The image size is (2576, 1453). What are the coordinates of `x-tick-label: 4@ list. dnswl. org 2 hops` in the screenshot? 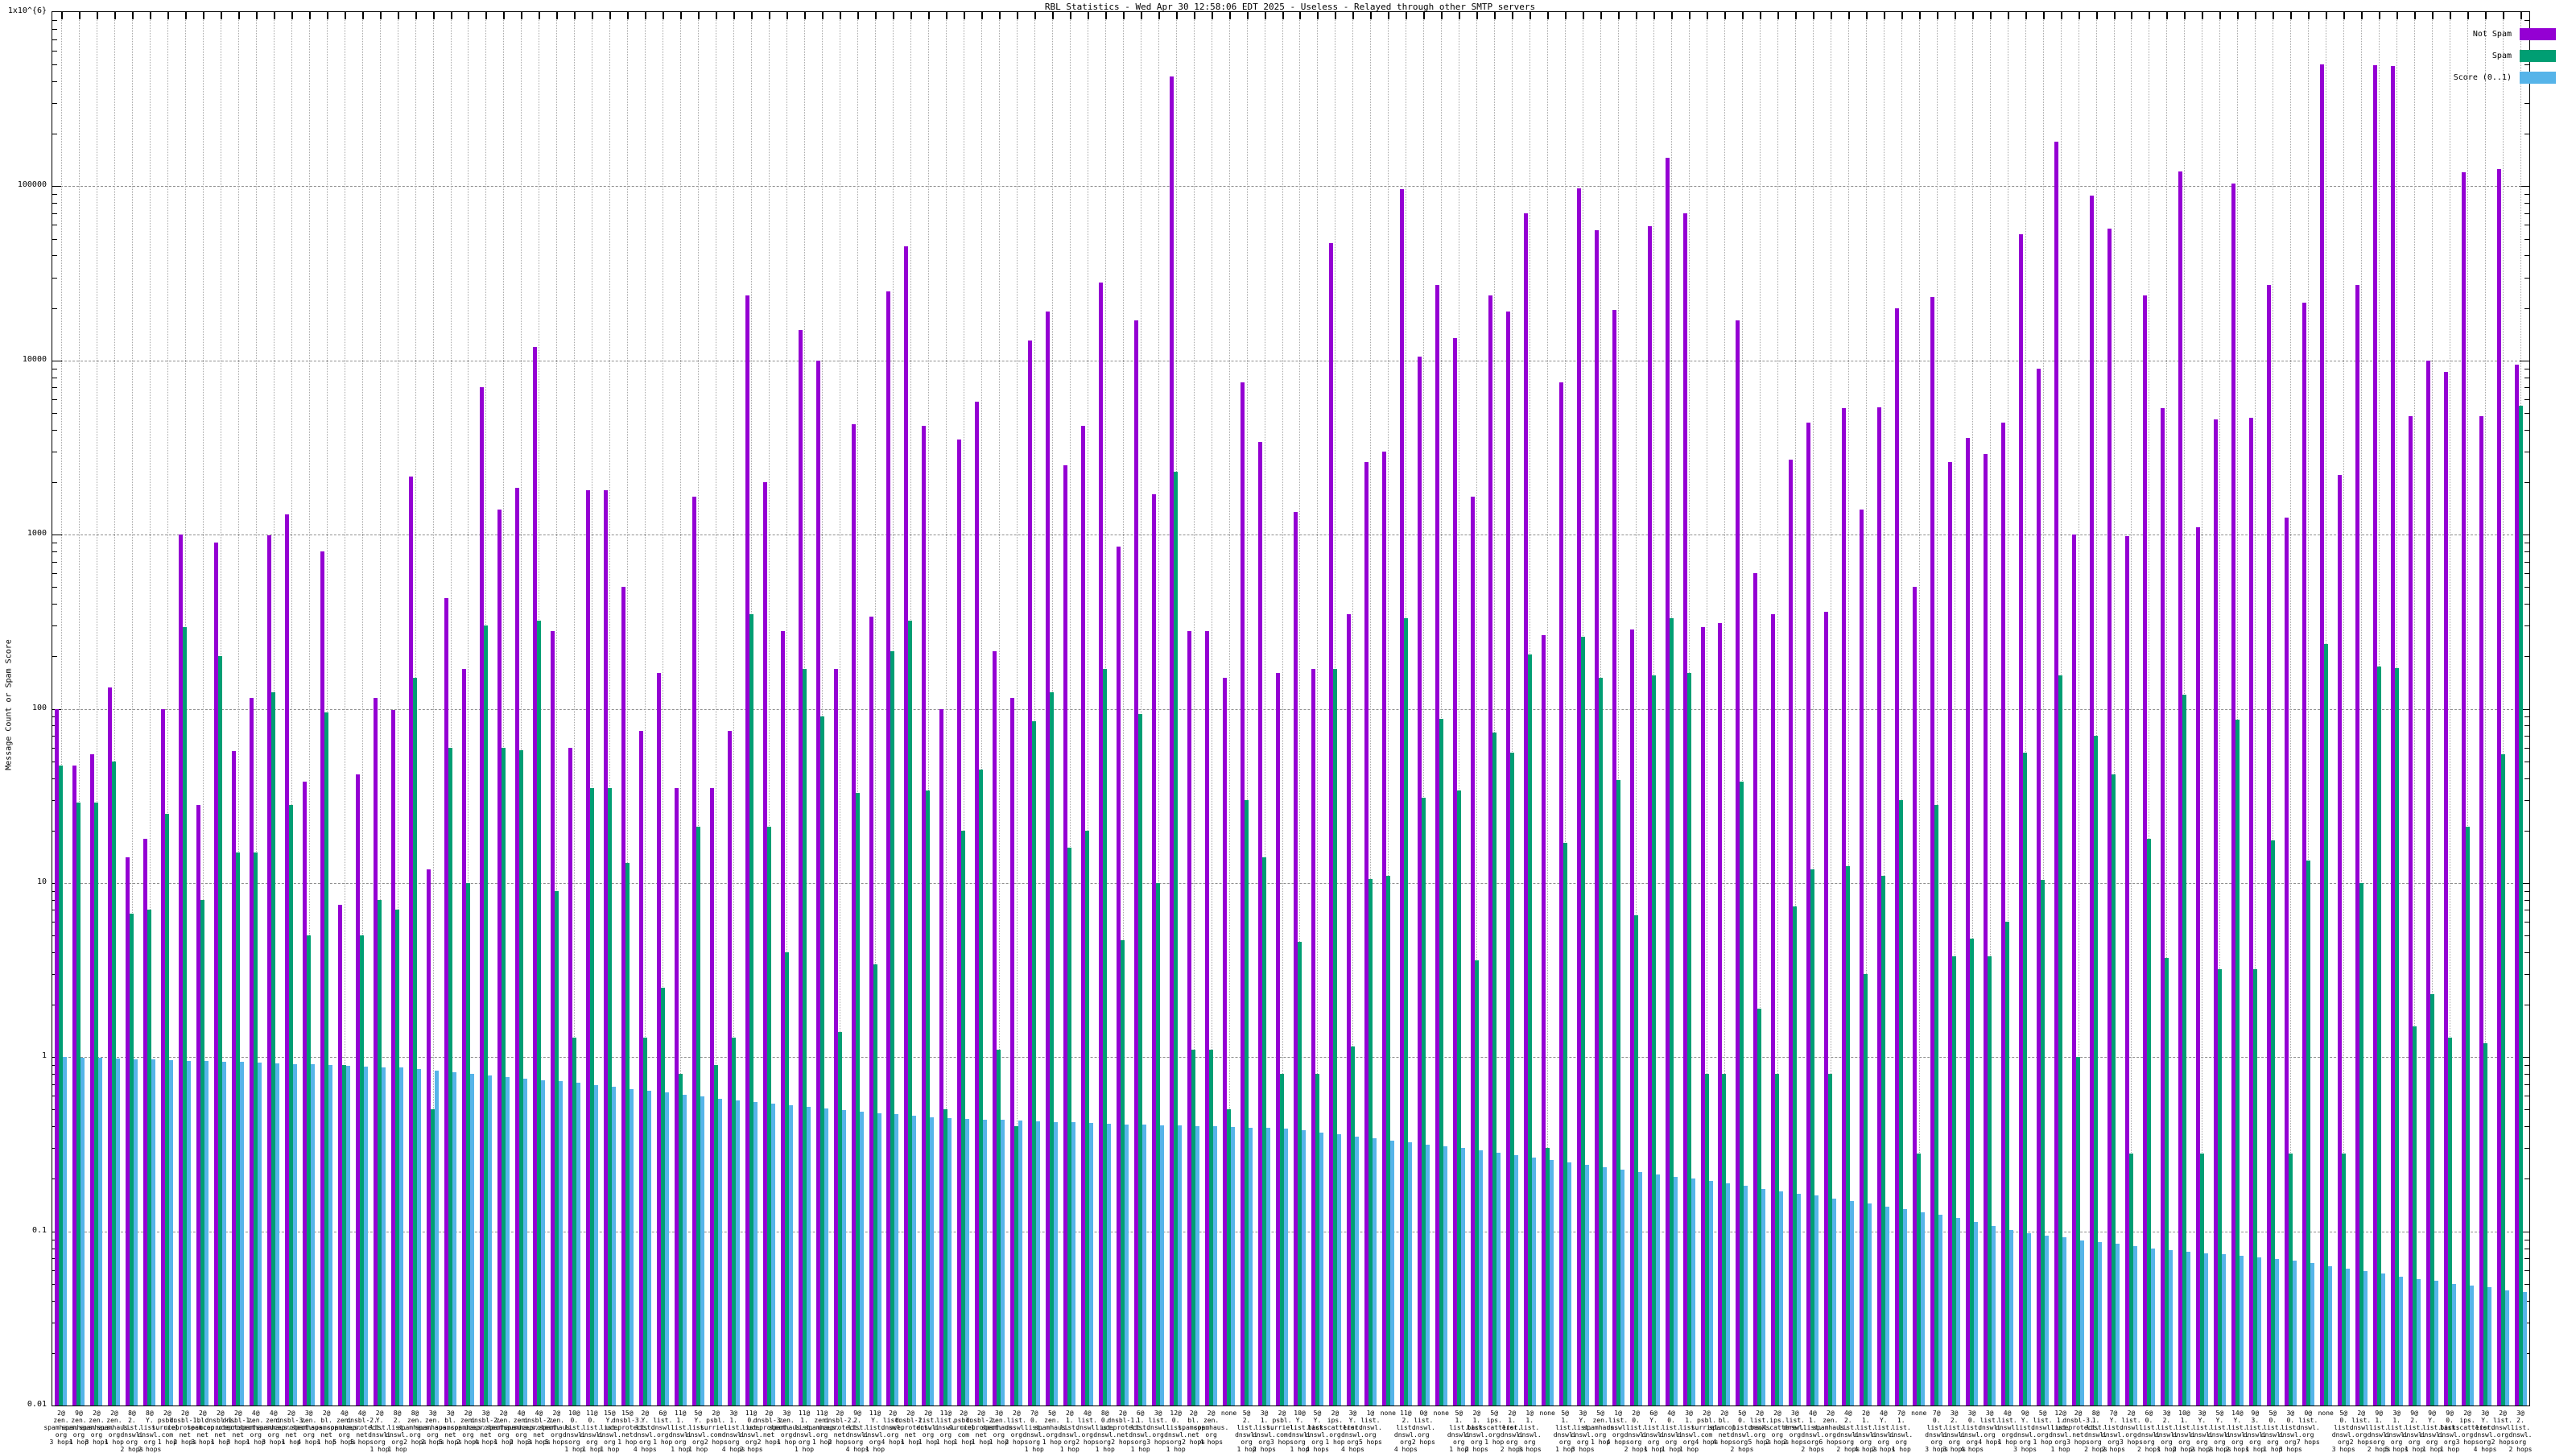 It's located at (1087, 1428).